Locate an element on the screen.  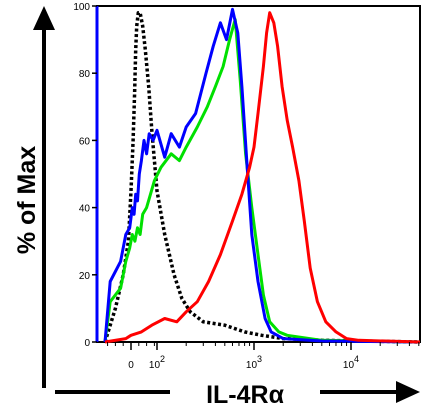
x-tick-label: 10² is located at coordinates (157, 362).